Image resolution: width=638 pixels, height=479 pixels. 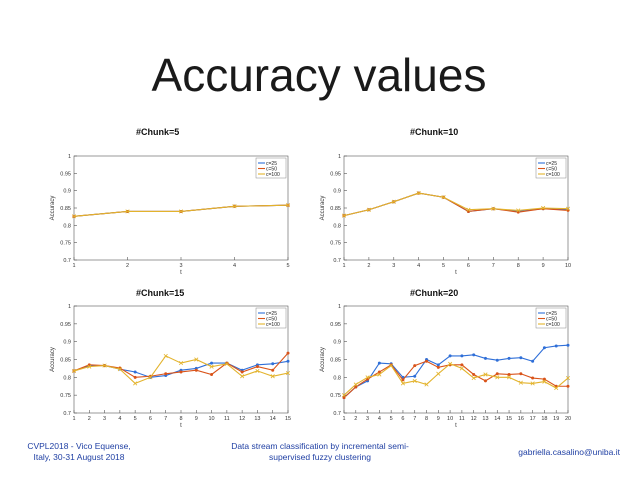 What do you see at coordinates (67, 261) in the screenshot?
I see `y-tick-label: 0.7` at bounding box center [67, 261].